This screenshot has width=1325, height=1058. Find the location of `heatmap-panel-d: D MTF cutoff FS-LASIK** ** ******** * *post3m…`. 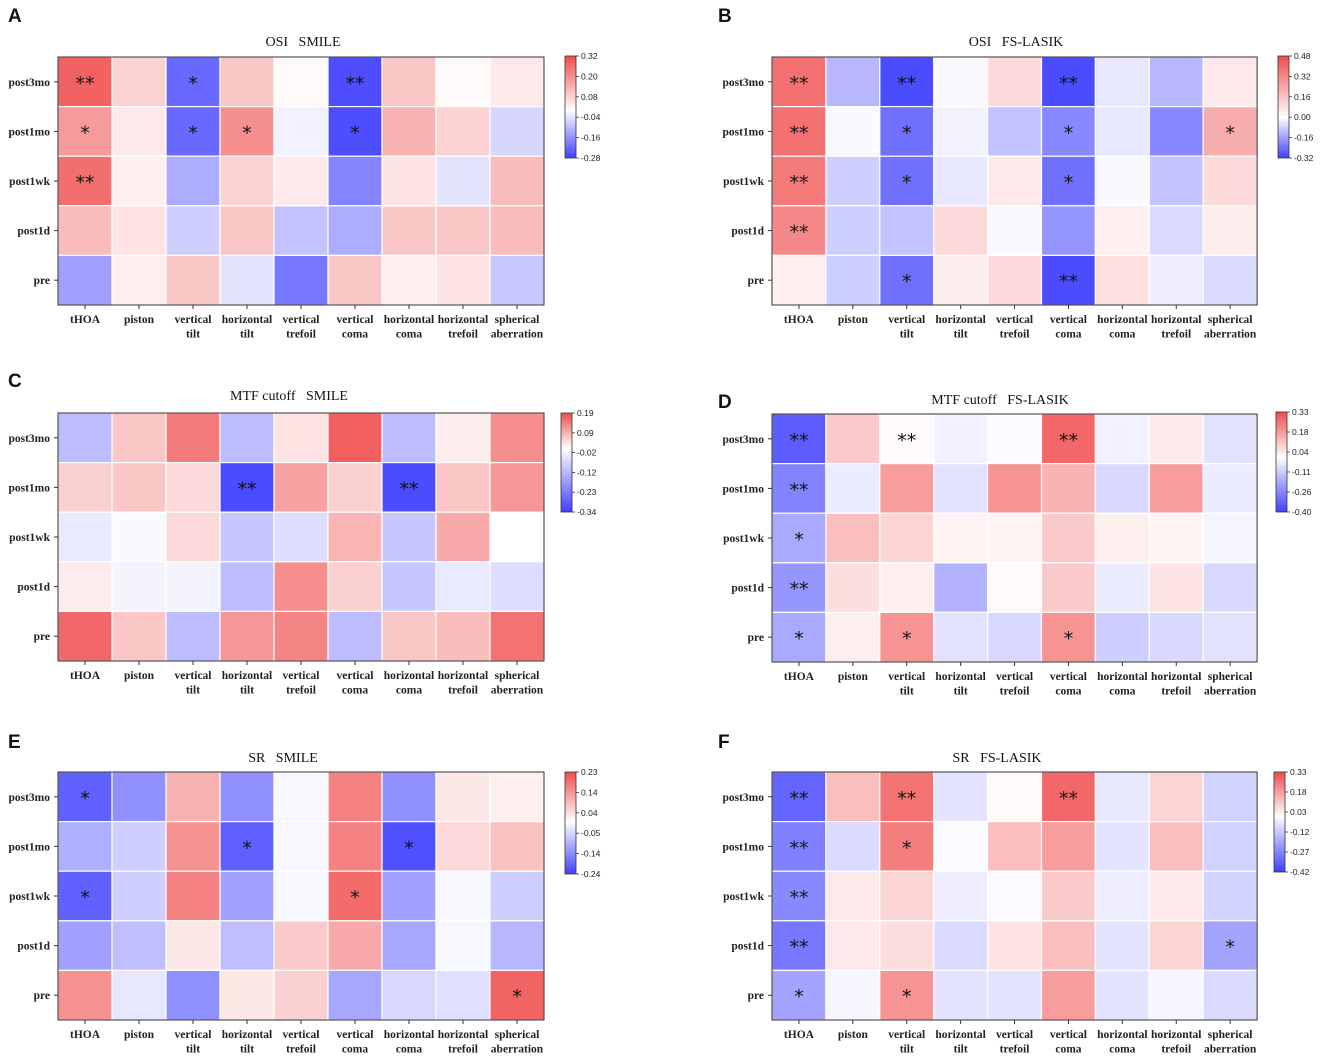

heatmap-panel-d: D MTF cutoff FS-LASIK** ** ******** * *post3m… is located at coordinates (1015, 545).